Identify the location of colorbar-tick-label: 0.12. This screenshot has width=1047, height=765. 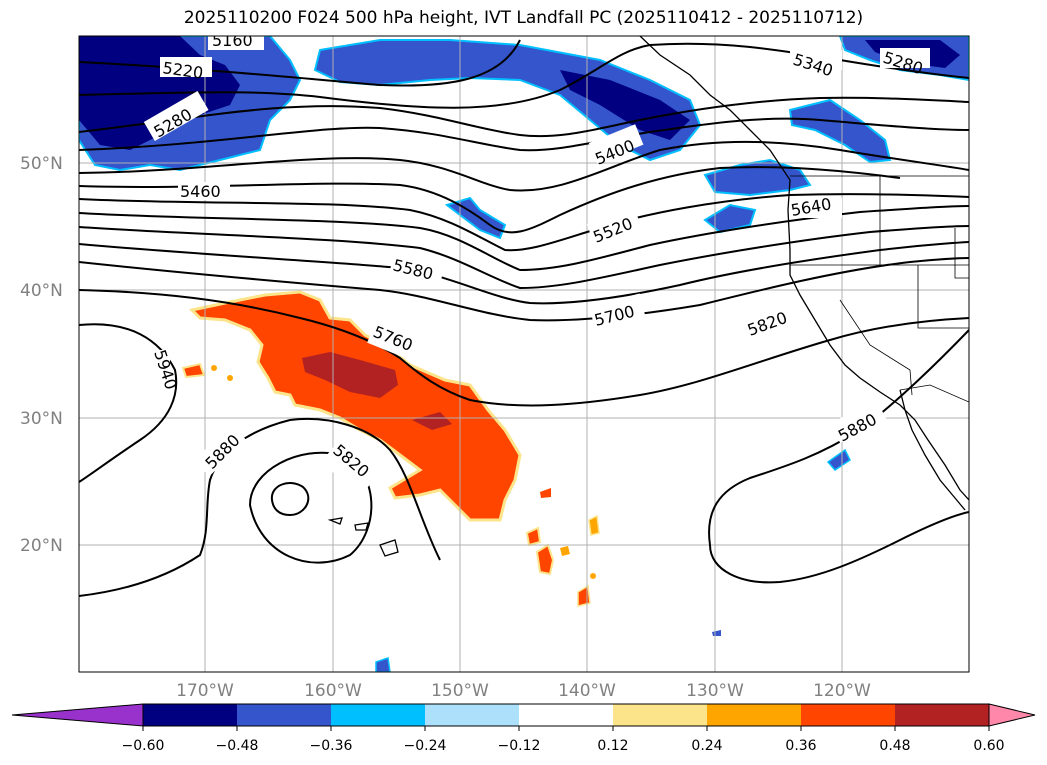
(612, 746).